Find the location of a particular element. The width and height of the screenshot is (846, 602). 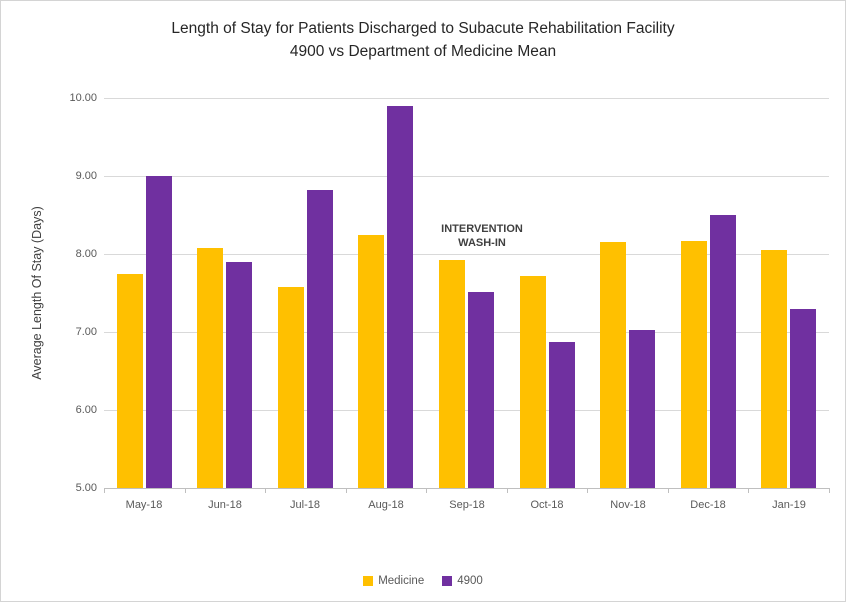

gridline-8.00 is located at coordinates (466, 254).